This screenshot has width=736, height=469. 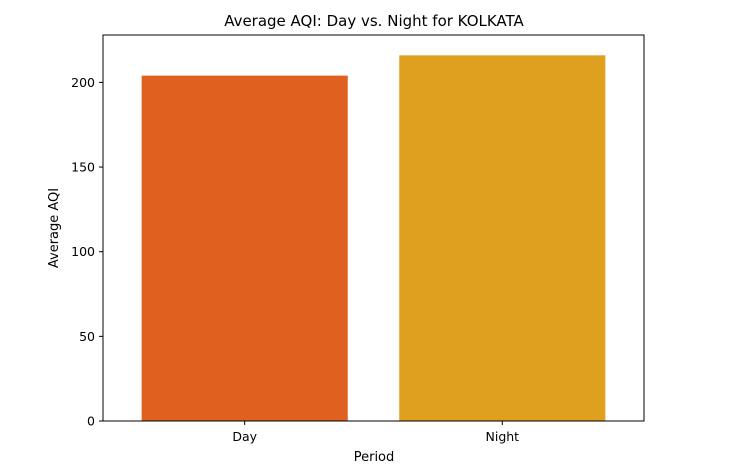 What do you see at coordinates (87, 336) in the screenshot?
I see `y-tick-label: 50` at bounding box center [87, 336].